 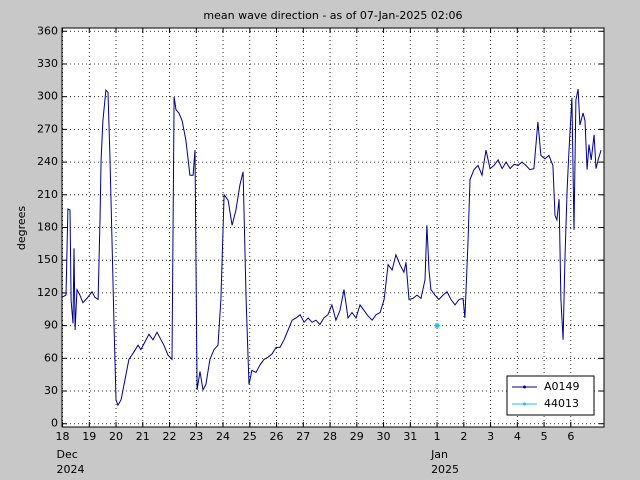 What do you see at coordinates (384, 436) in the screenshot?
I see `x-tick-label: 30` at bounding box center [384, 436].